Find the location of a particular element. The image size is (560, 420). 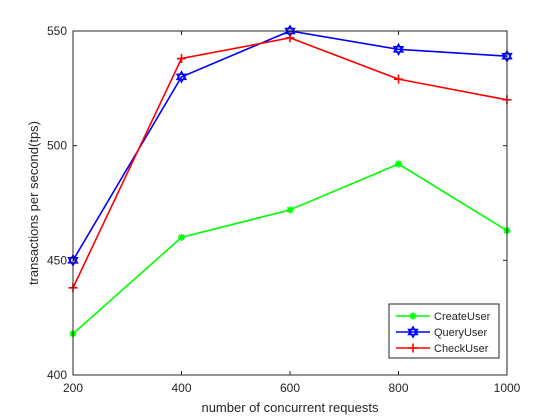

legend-label: CreateUser is located at coordinates (462, 317).